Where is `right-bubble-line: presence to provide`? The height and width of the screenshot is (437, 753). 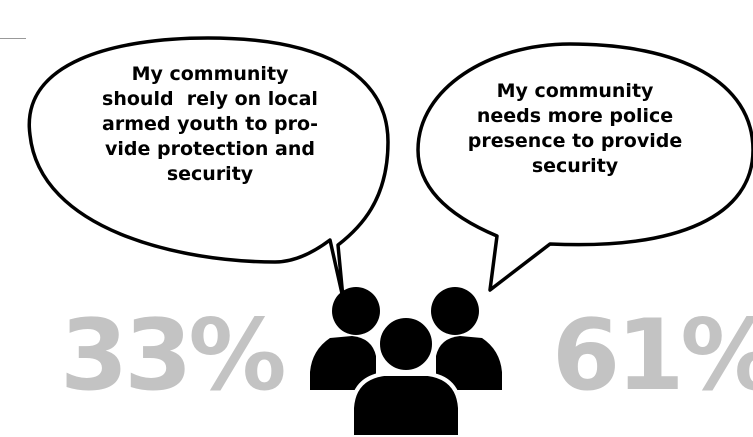 right-bubble-line: presence to provide is located at coordinates (575, 141).